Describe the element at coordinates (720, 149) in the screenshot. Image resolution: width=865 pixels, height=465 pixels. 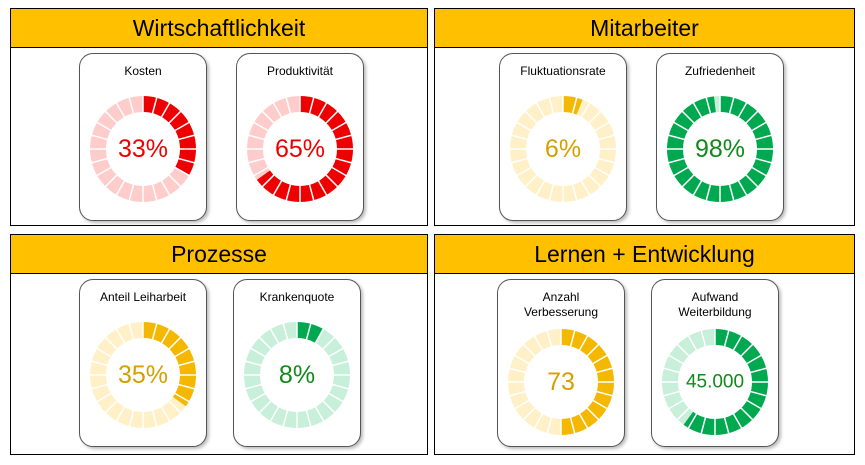
I see `gauge-value: 98%` at that location.